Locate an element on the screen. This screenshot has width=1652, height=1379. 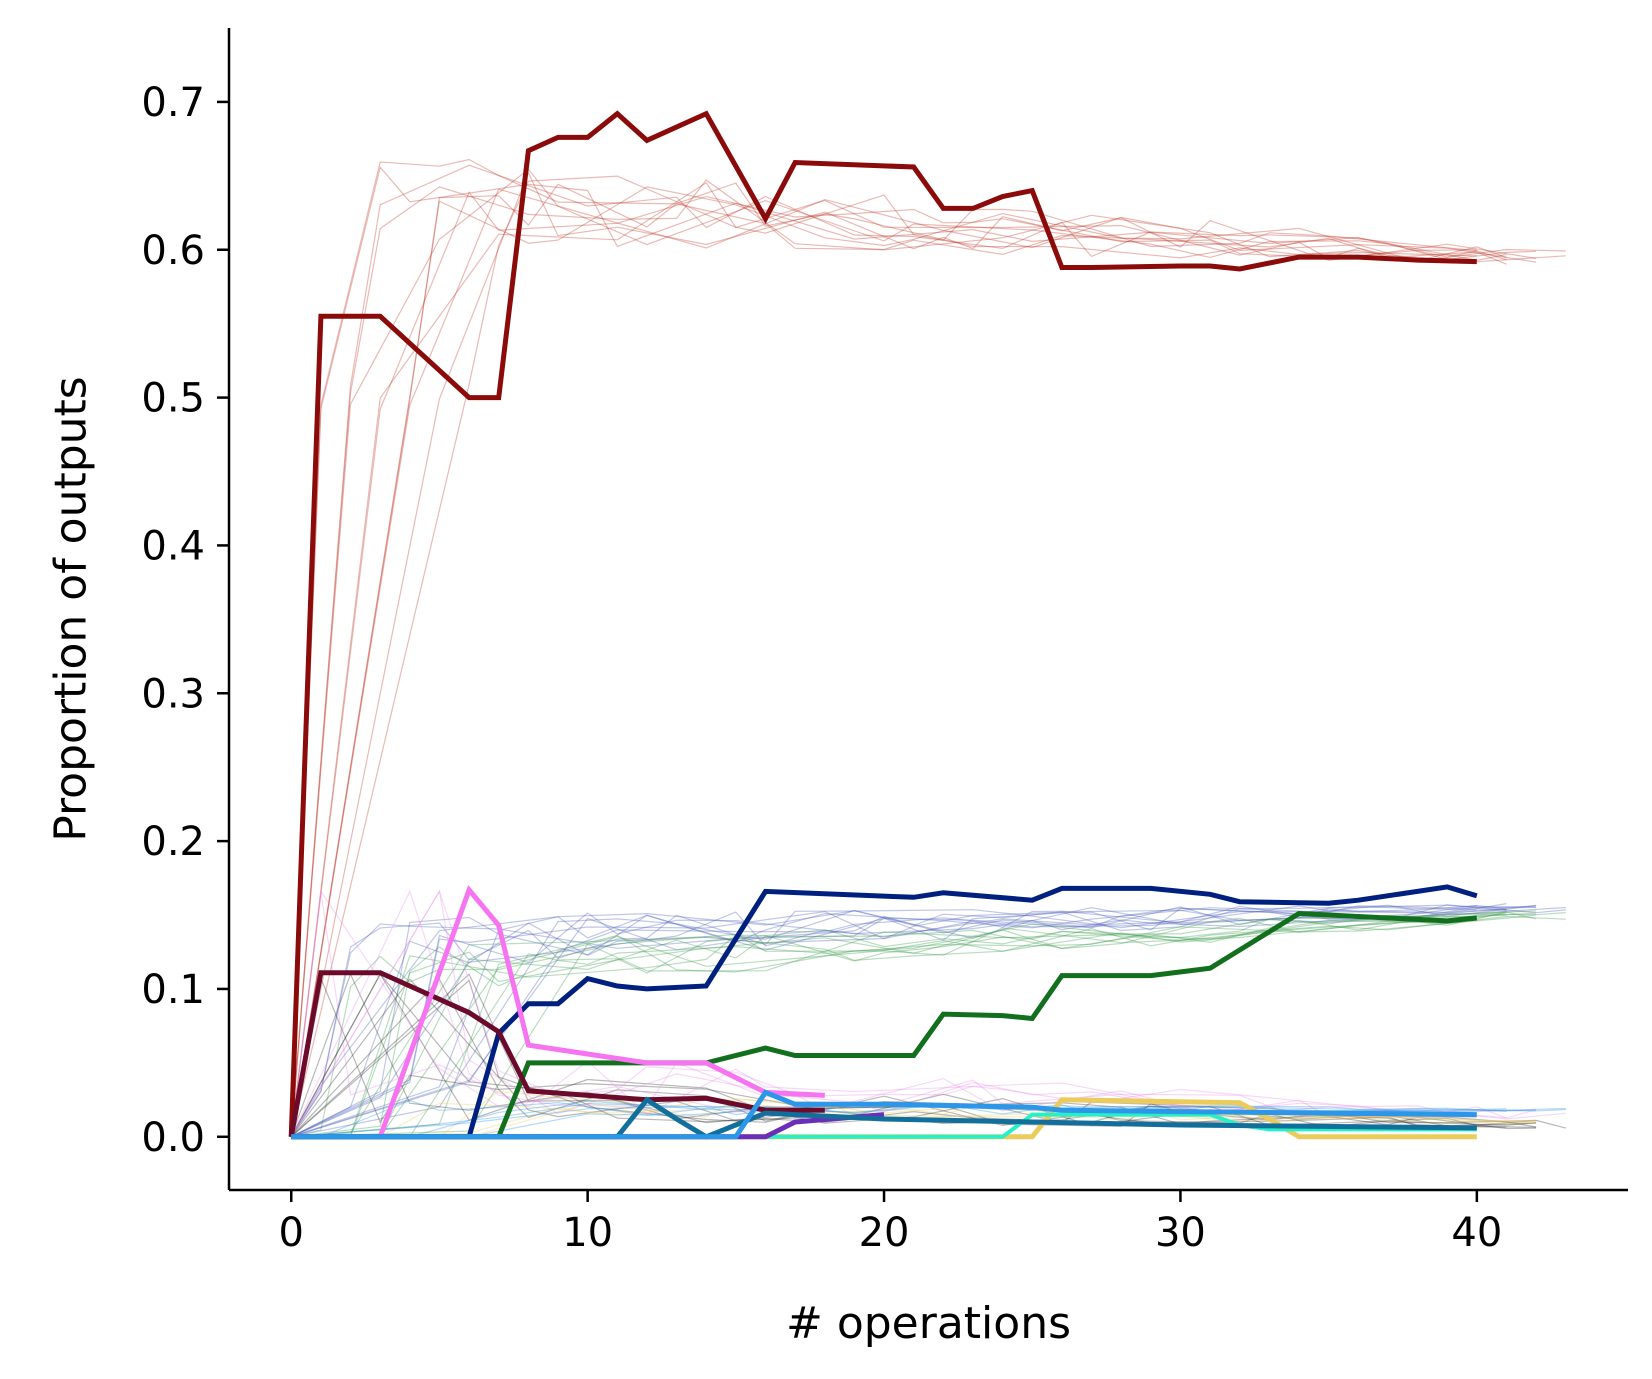
y-tick-label: 0.0 is located at coordinates (173, 1138).